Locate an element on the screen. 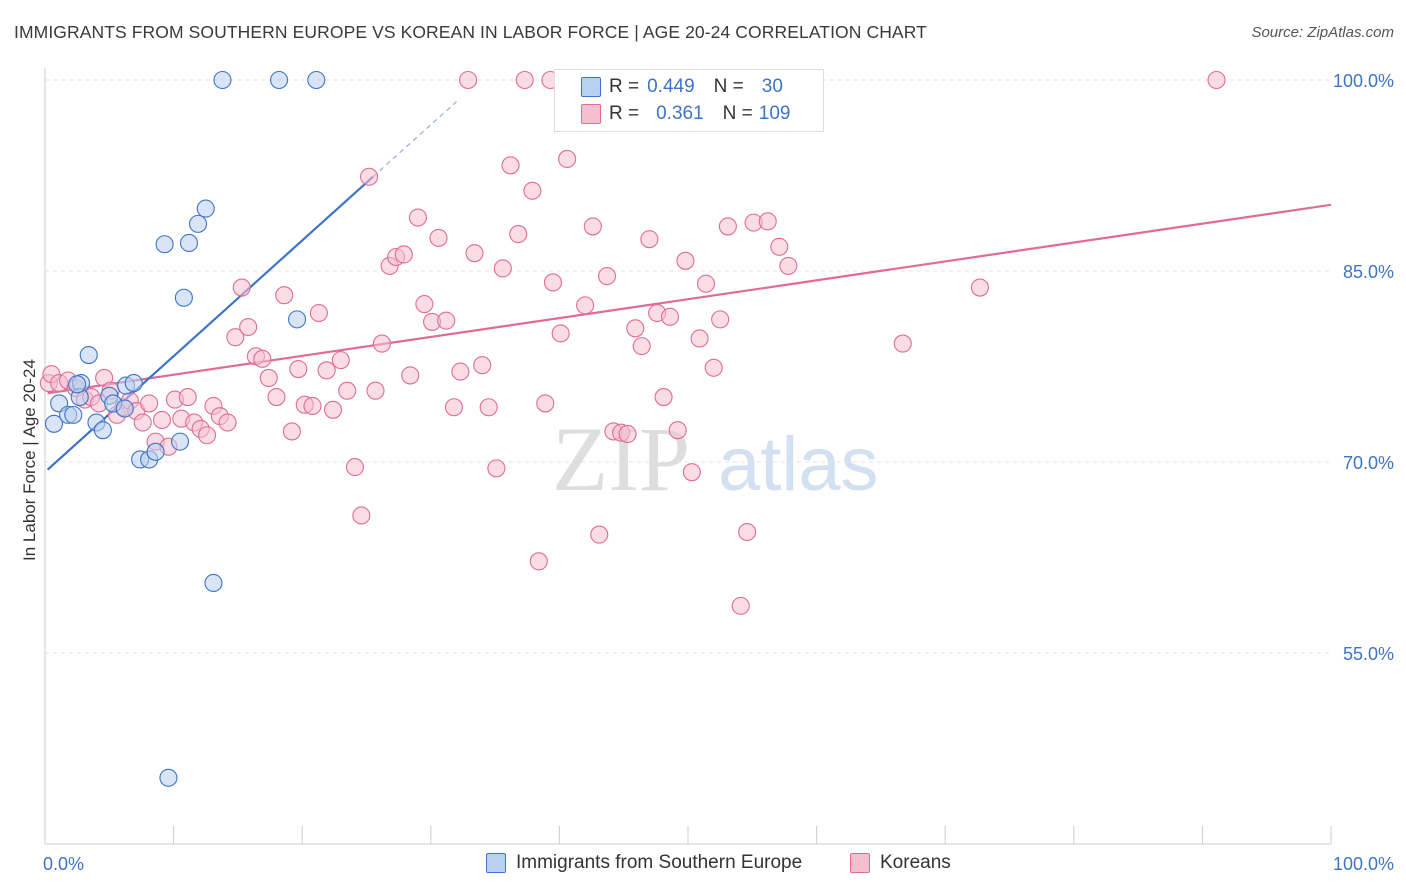  y-tick-label: 100.0% is located at coordinates (1363, 81).